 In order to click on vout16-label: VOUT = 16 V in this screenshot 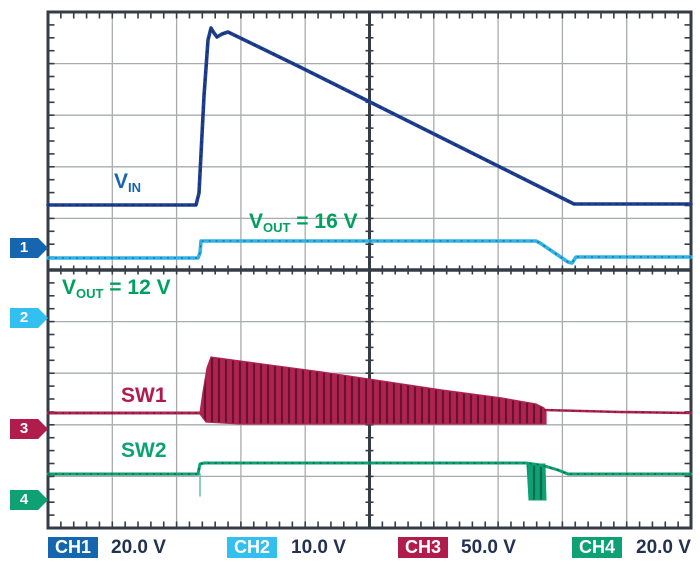, I will do `click(303, 222)`.